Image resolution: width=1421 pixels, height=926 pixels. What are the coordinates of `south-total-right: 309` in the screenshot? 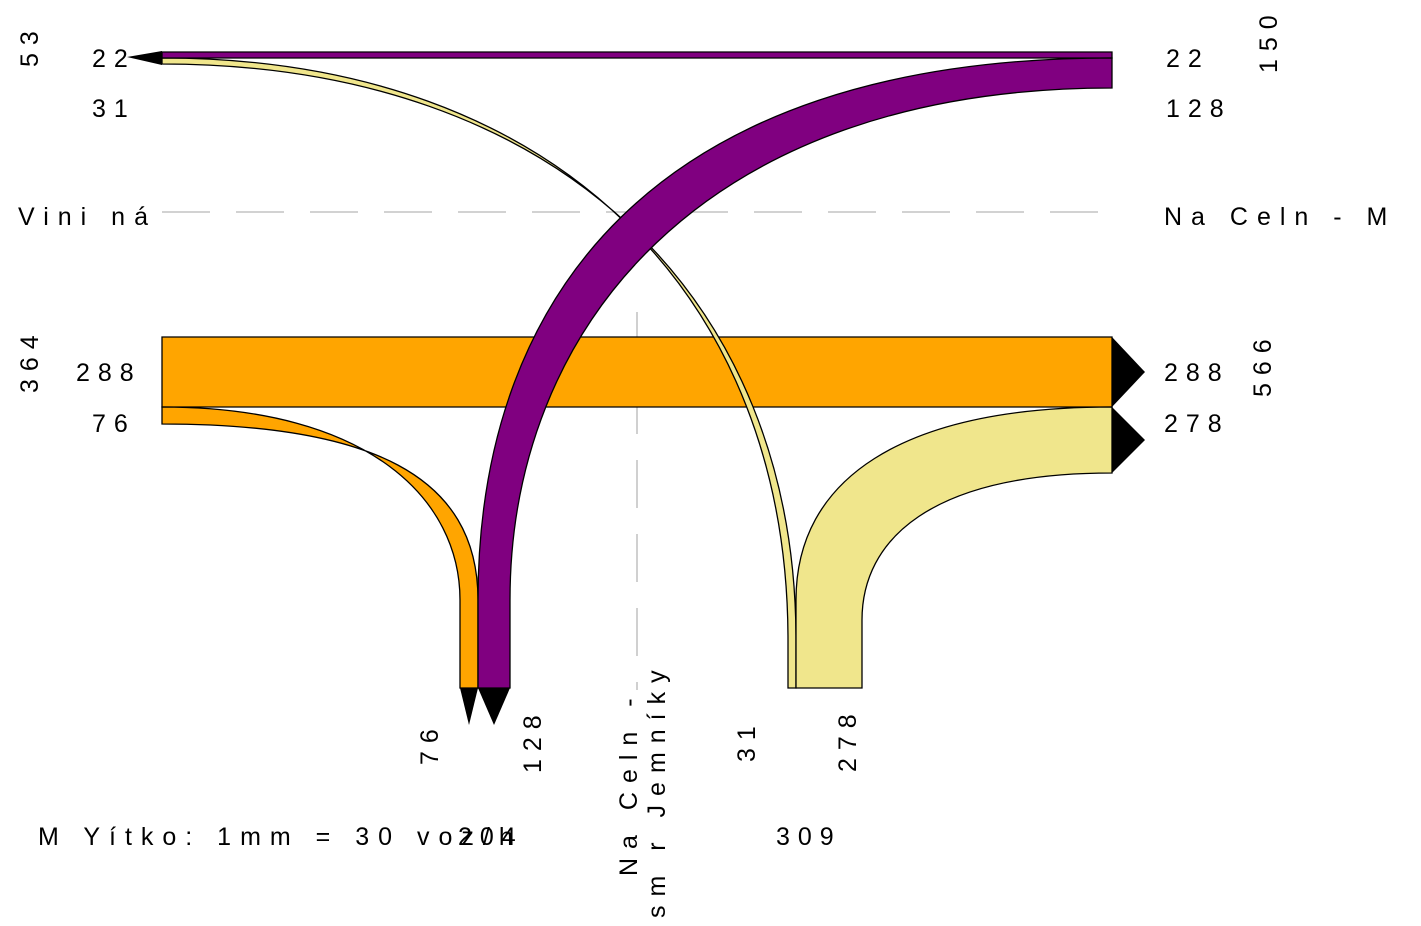 It's located at (809, 837).